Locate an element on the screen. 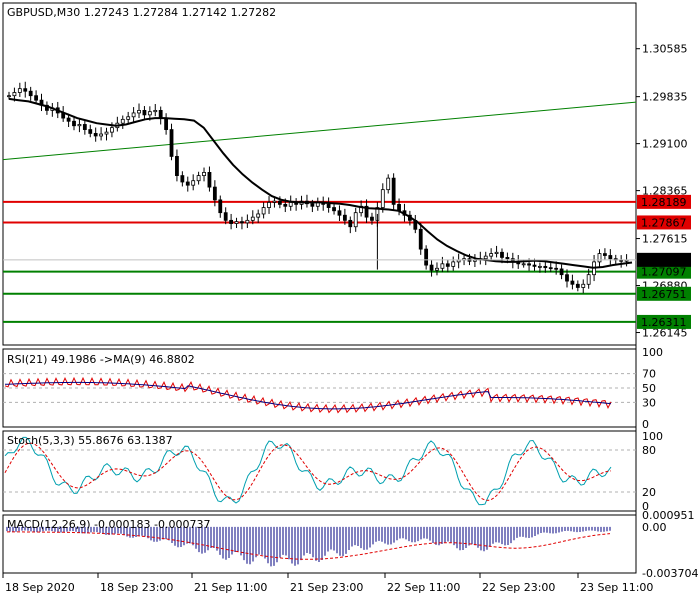  rsi-tick-label: 50 is located at coordinates (649, 388).